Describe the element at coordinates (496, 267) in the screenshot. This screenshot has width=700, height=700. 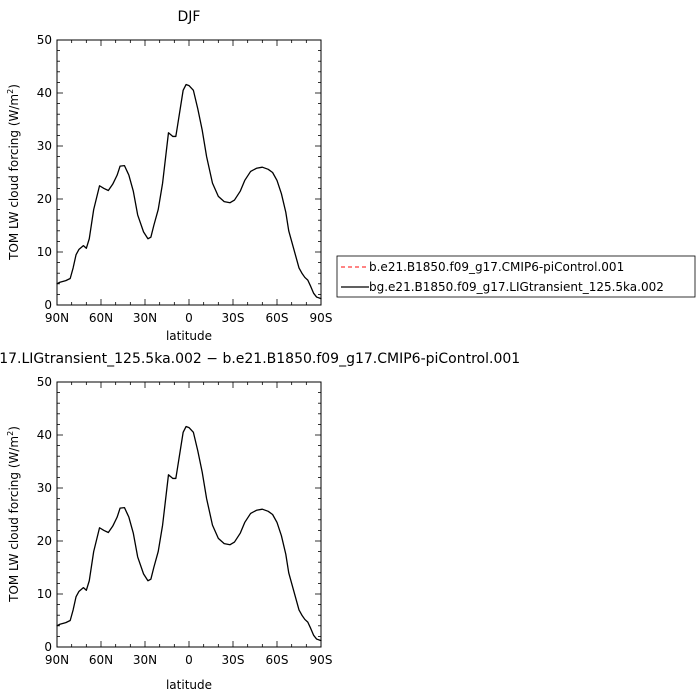
I see `legend-label-piControl: b.e21.B1850.f09_g17.CMIP6-piControl.001` at that location.